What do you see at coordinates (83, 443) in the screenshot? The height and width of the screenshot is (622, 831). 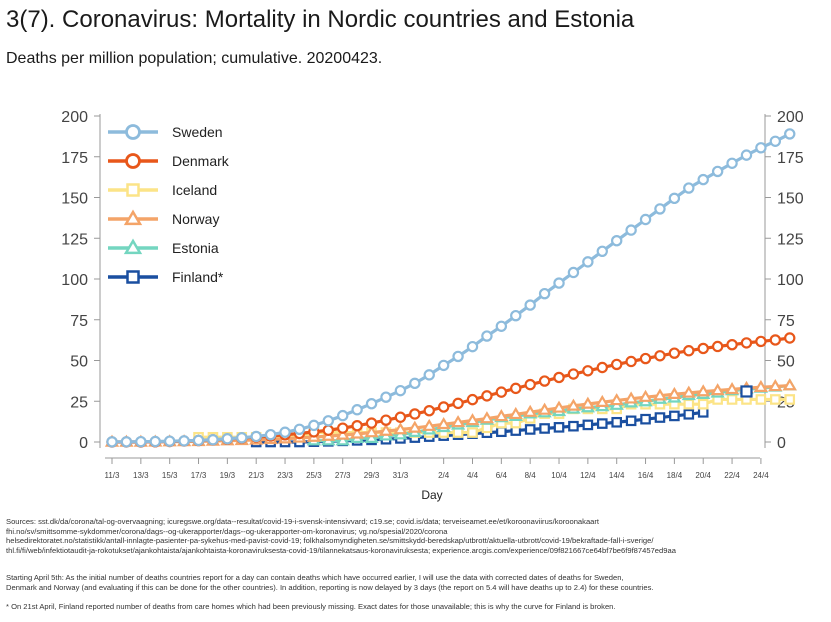 I see `y-tick-label-left: 0` at bounding box center [83, 443].